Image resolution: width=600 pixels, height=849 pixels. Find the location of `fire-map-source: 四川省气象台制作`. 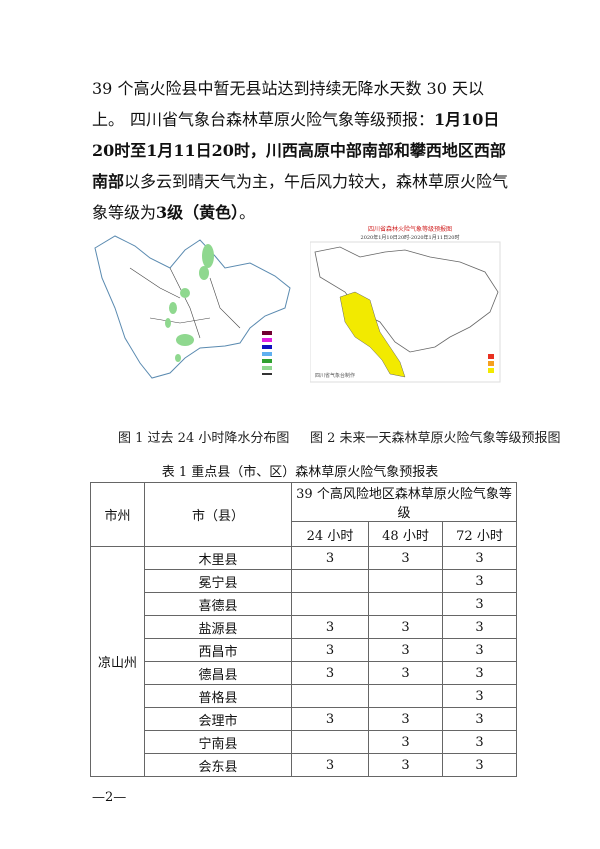

fire-map-source: 四川省气象台制作 is located at coordinates (335, 375).